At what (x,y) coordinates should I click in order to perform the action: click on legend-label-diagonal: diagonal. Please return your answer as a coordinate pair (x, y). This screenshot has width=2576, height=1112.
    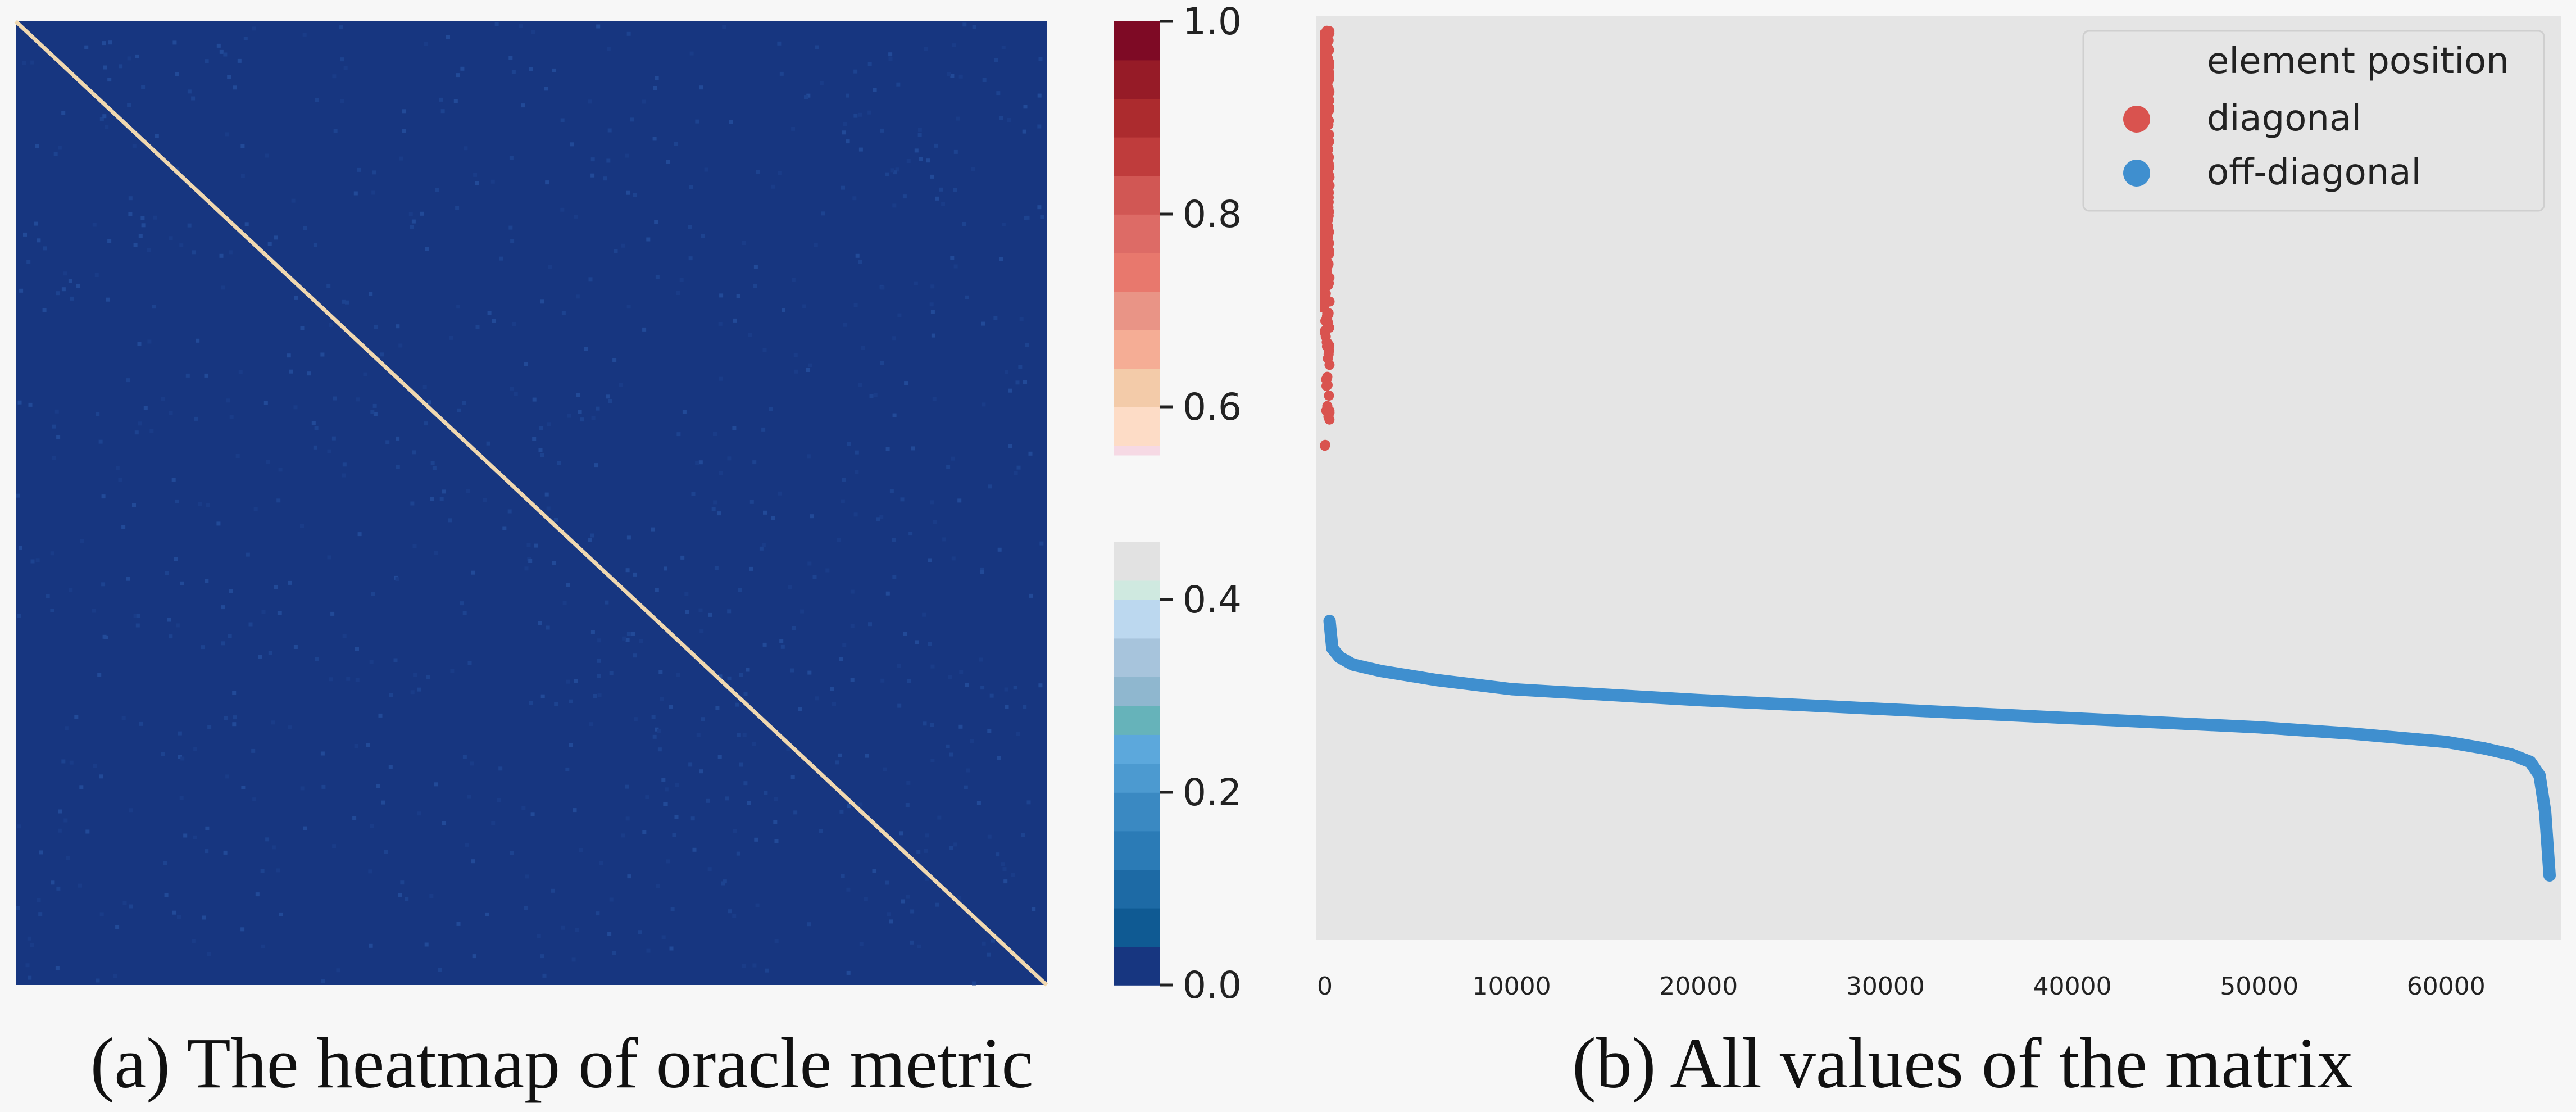
    Looking at the image, I should click on (2284, 118).